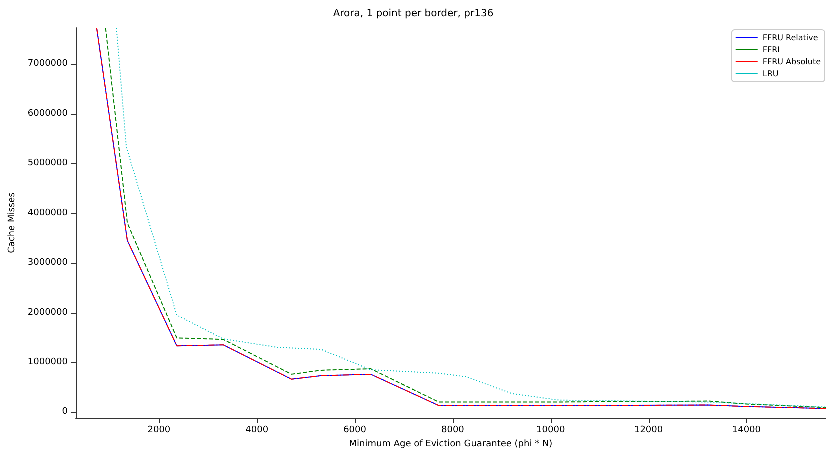  What do you see at coordinates (453, 431) in the screenshot?
I see `x-tick-label: 8000` at bounding box center [453, 431].